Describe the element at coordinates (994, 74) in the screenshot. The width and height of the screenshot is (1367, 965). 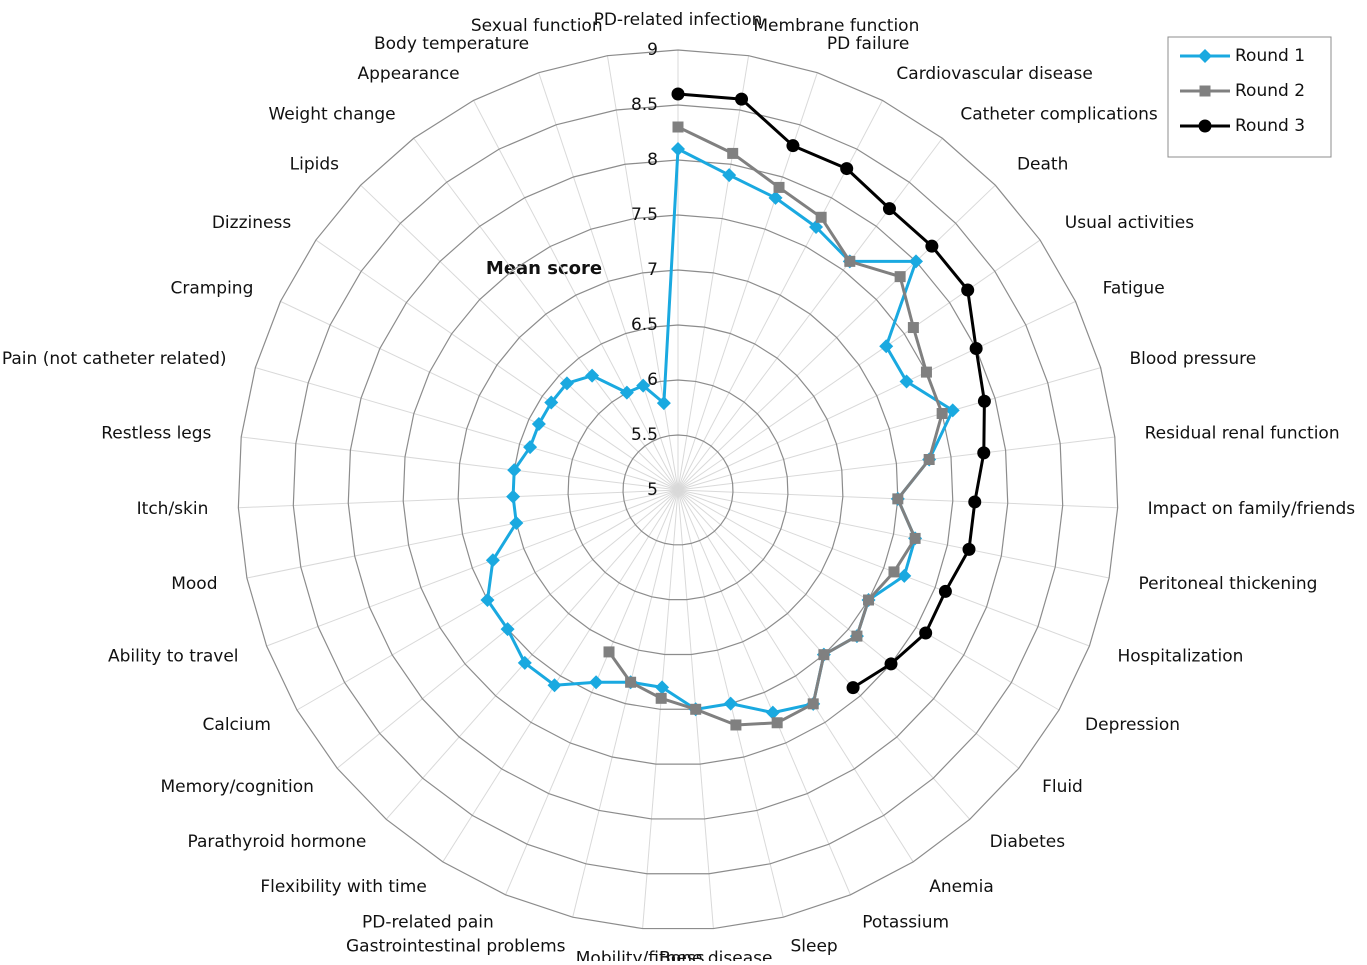
I see `category-label: Cardiovascular disease` at that location.